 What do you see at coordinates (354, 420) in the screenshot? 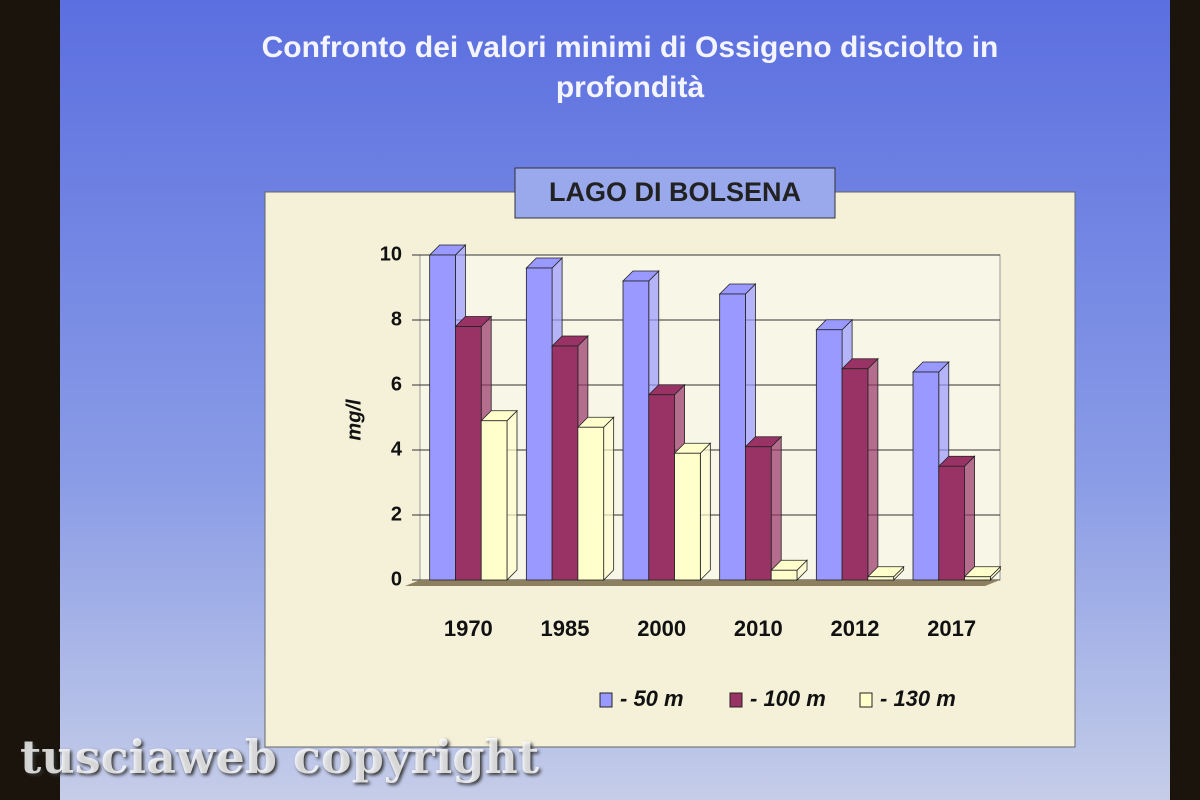
I see `y-axis-label: mg/l` at bounding box center [354, 420].